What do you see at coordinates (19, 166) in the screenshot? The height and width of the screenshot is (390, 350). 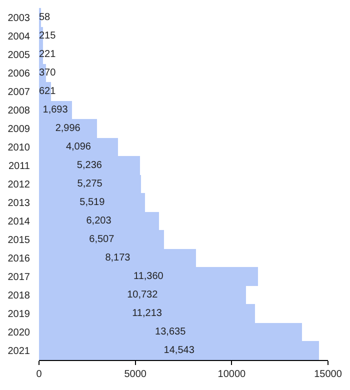 I see `y-tick-label: 2011` at bounding box center [19, 166].